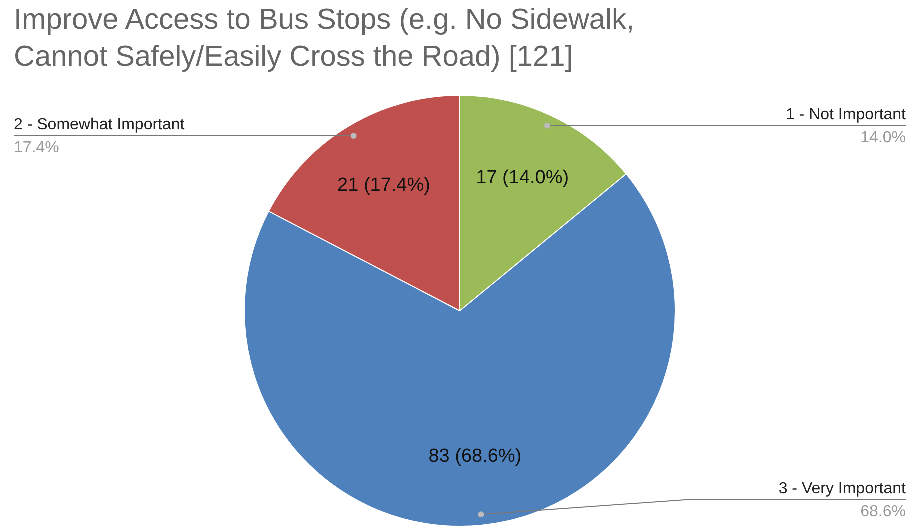 Image resolution: width=920 pixels, height=527 pixels. Describe the element at coordinates (100, 125) in the screenshot. I see `slice-label: 2 - Somewhat Important` at that location.